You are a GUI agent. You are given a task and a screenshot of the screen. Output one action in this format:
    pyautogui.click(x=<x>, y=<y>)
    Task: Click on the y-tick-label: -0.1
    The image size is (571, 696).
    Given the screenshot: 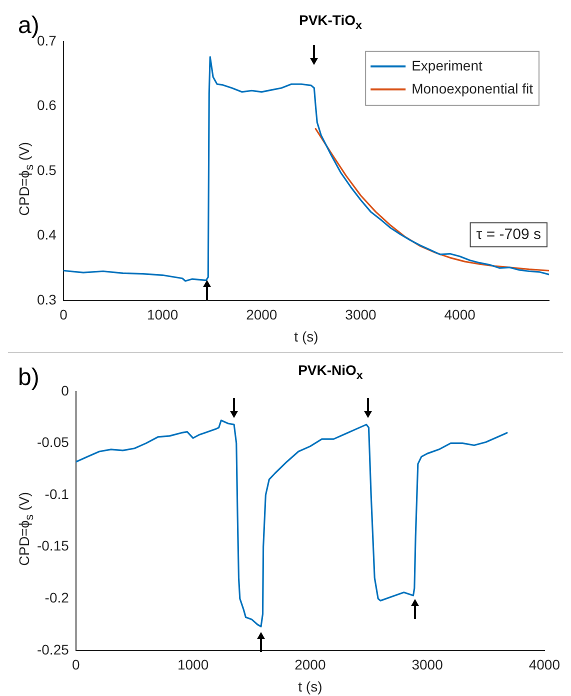 What is the action you would take?
    pyautogui.click(x=57, y=494)
    